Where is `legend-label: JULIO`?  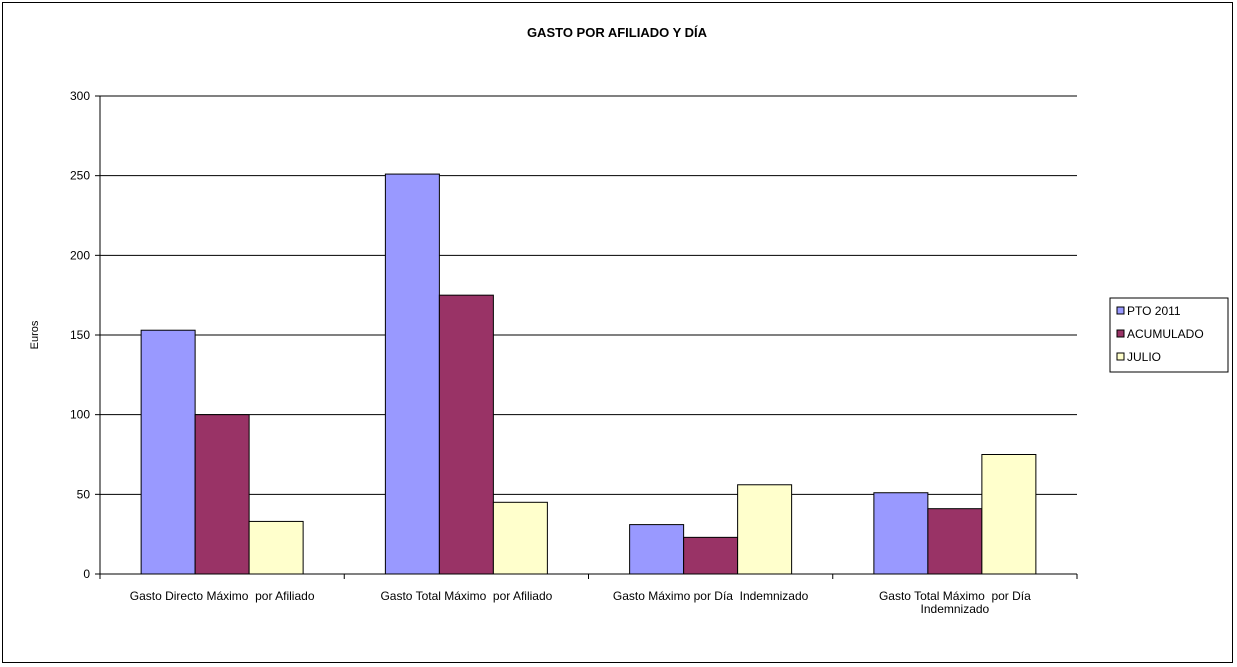
legend-label: JULIO is located at coordinates (1144, 357).